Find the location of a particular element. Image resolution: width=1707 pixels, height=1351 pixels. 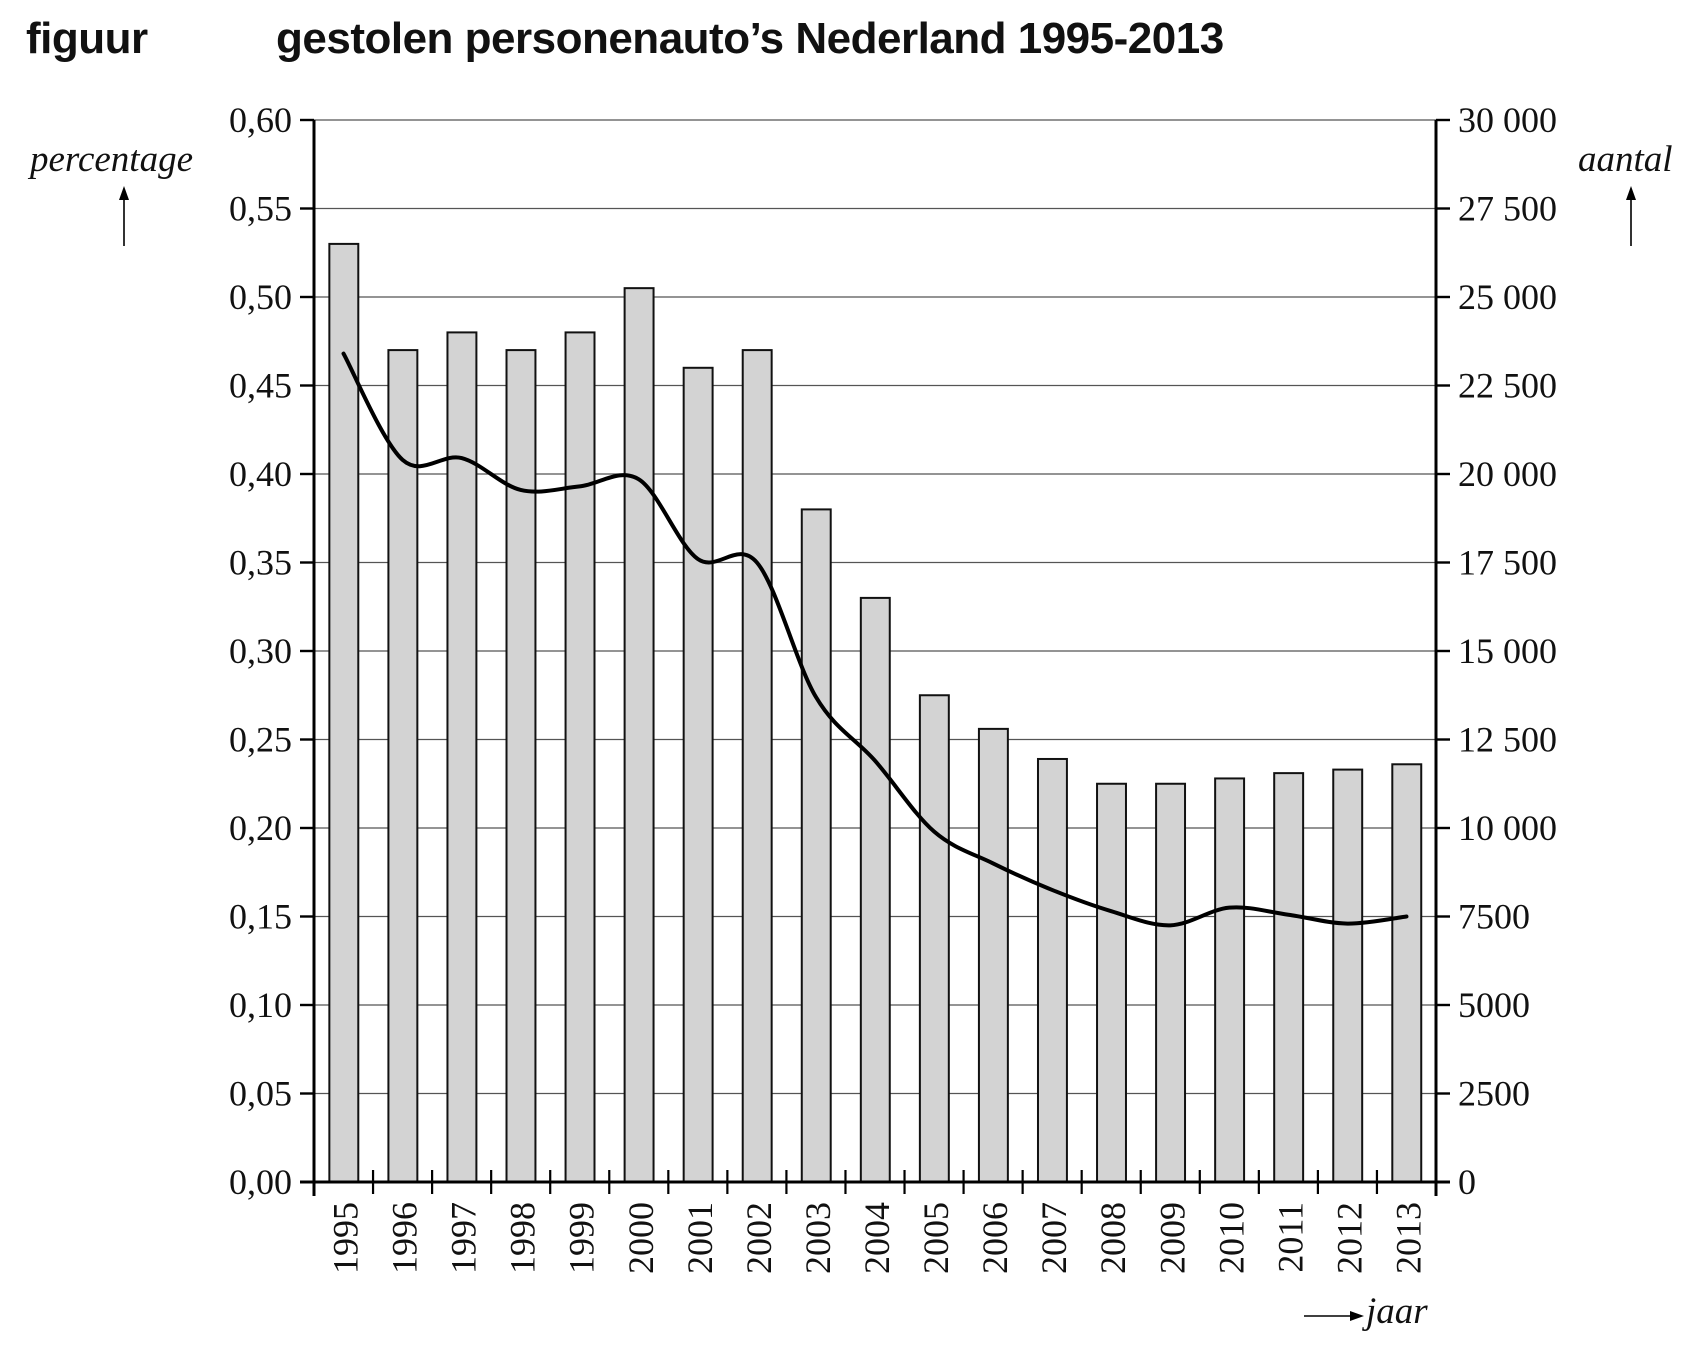

right-tick-label: 7500 is located at coordinates (1494, 917).